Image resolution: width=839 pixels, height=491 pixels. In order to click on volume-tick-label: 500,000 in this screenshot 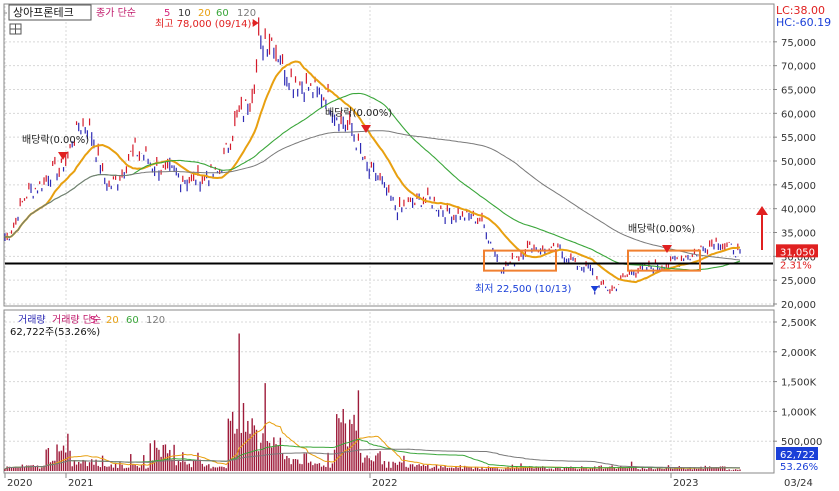, I will do `click(801, 442)`.